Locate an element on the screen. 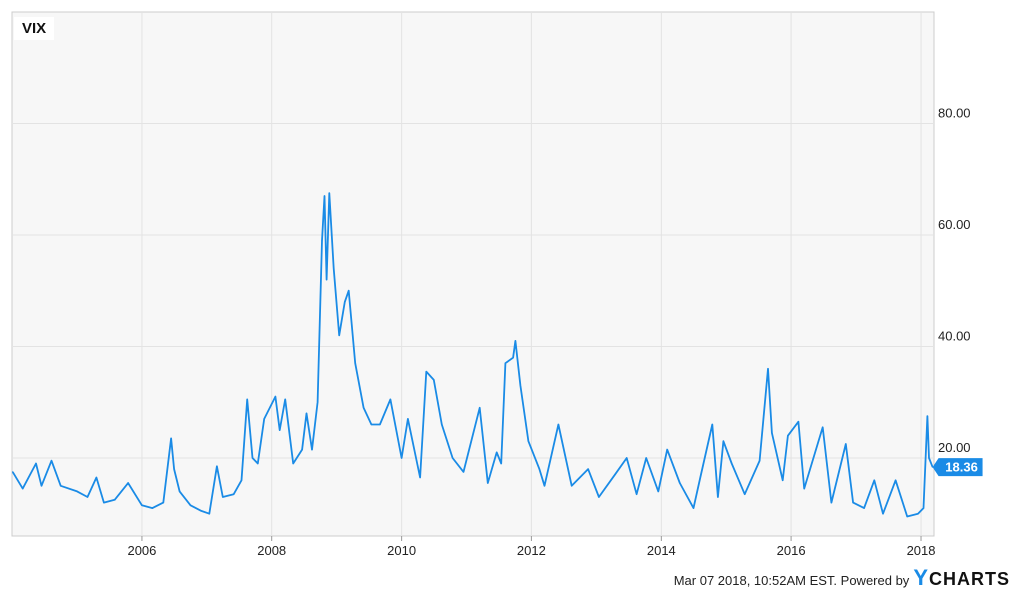 Image resolution: width=1024 pixels, height=597 pixels. footer-powered-by: Powered by is located at coordinates (875, 580).